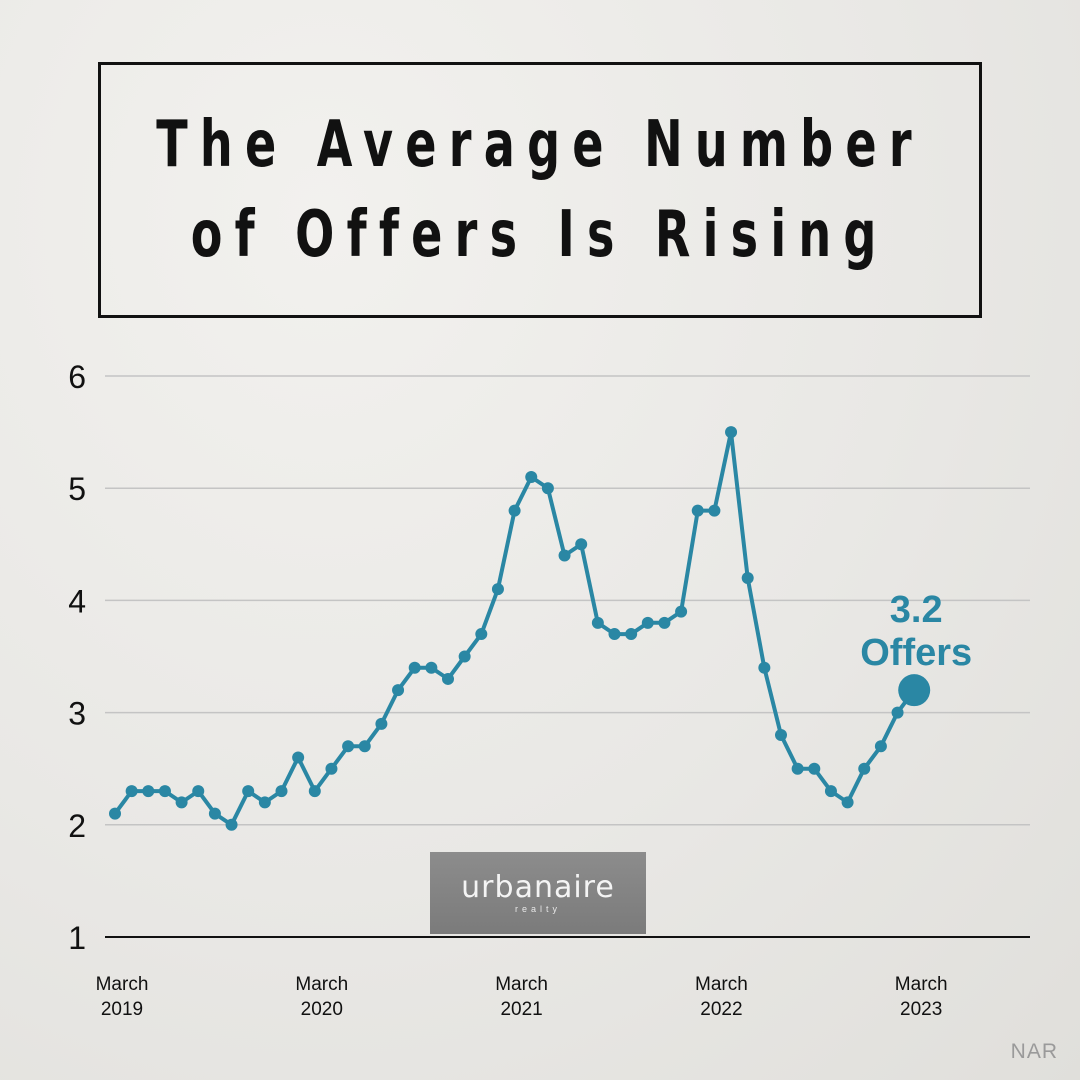  I want to click on x-tick-label-year-2020: 2020, so click(322, 1009).